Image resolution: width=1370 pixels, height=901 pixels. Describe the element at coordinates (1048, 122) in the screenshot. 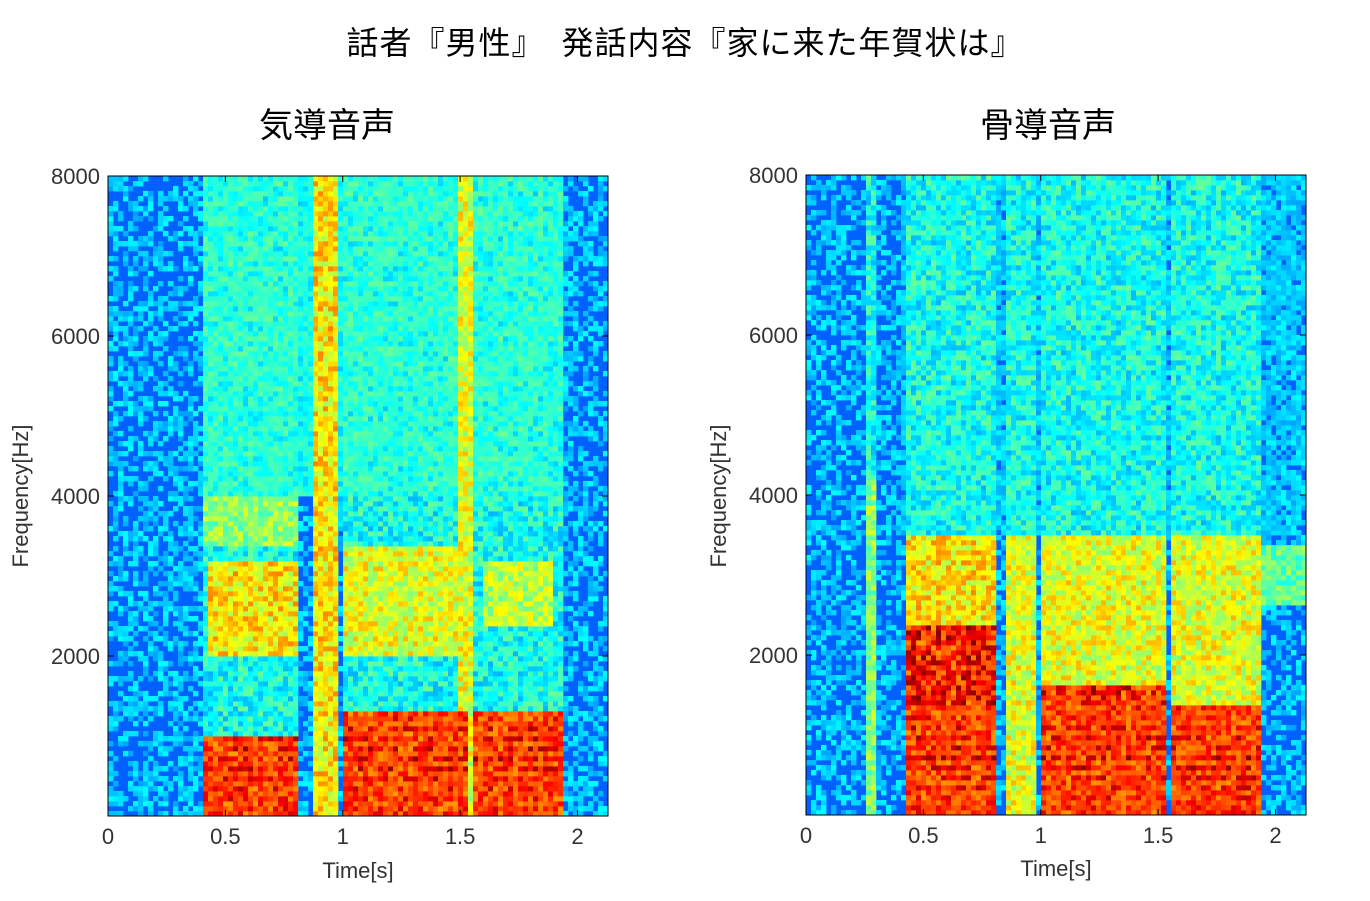

I see `bone-conduction-title: 骨導音声` at that location.